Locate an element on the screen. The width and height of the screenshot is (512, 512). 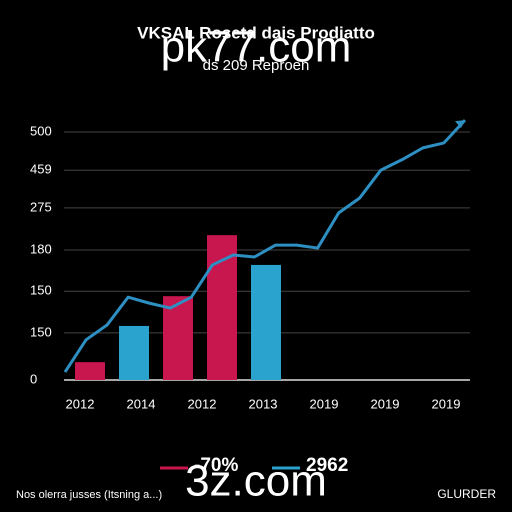
y-tick-label: 180 is located at coordinates (41, 248).